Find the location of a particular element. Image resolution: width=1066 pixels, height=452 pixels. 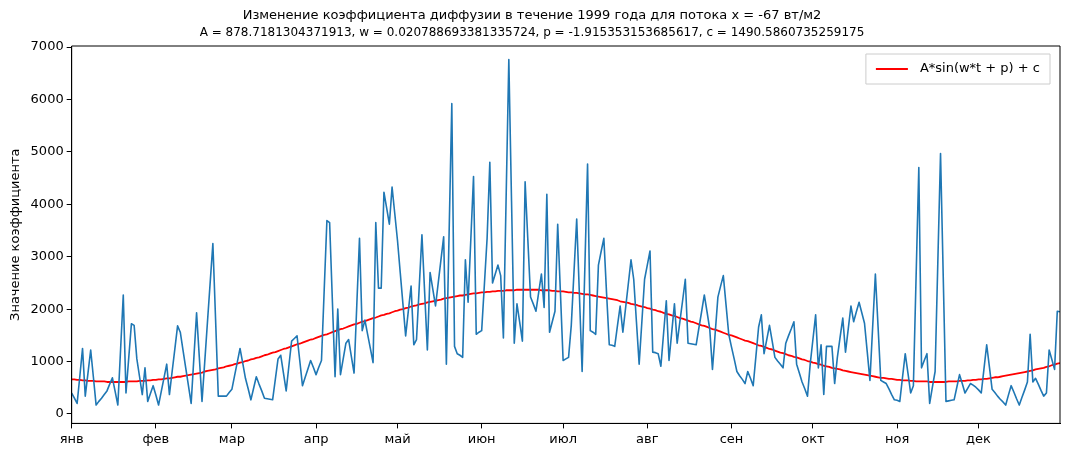

x-tick-label: июл is located at coordinates (563, 438).